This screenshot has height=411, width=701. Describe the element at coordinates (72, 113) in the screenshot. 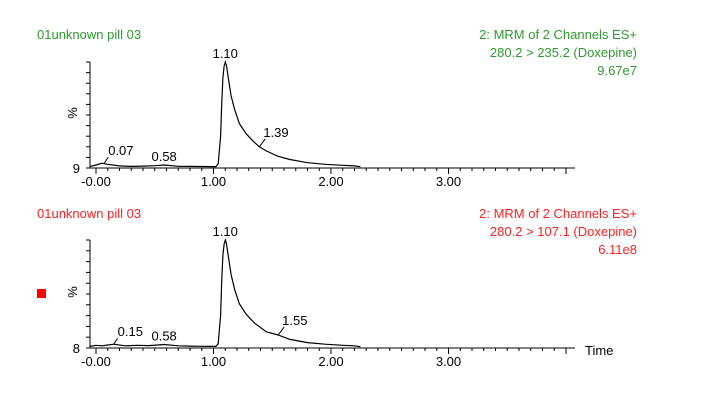

I see `p1-y-label: %` at that location.